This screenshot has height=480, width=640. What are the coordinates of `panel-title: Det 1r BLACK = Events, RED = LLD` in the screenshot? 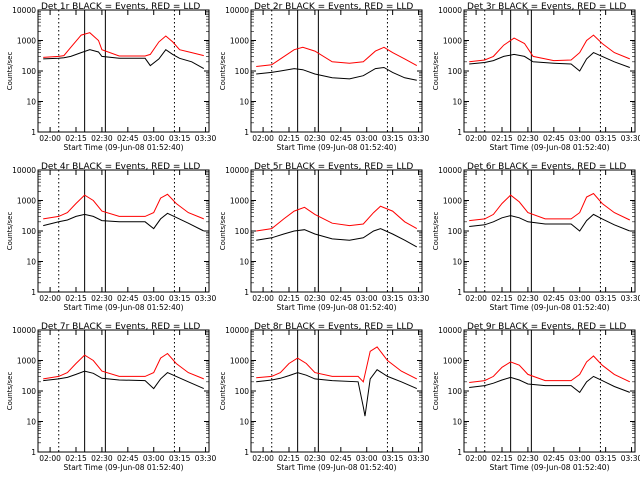 It's located at (120, 7).